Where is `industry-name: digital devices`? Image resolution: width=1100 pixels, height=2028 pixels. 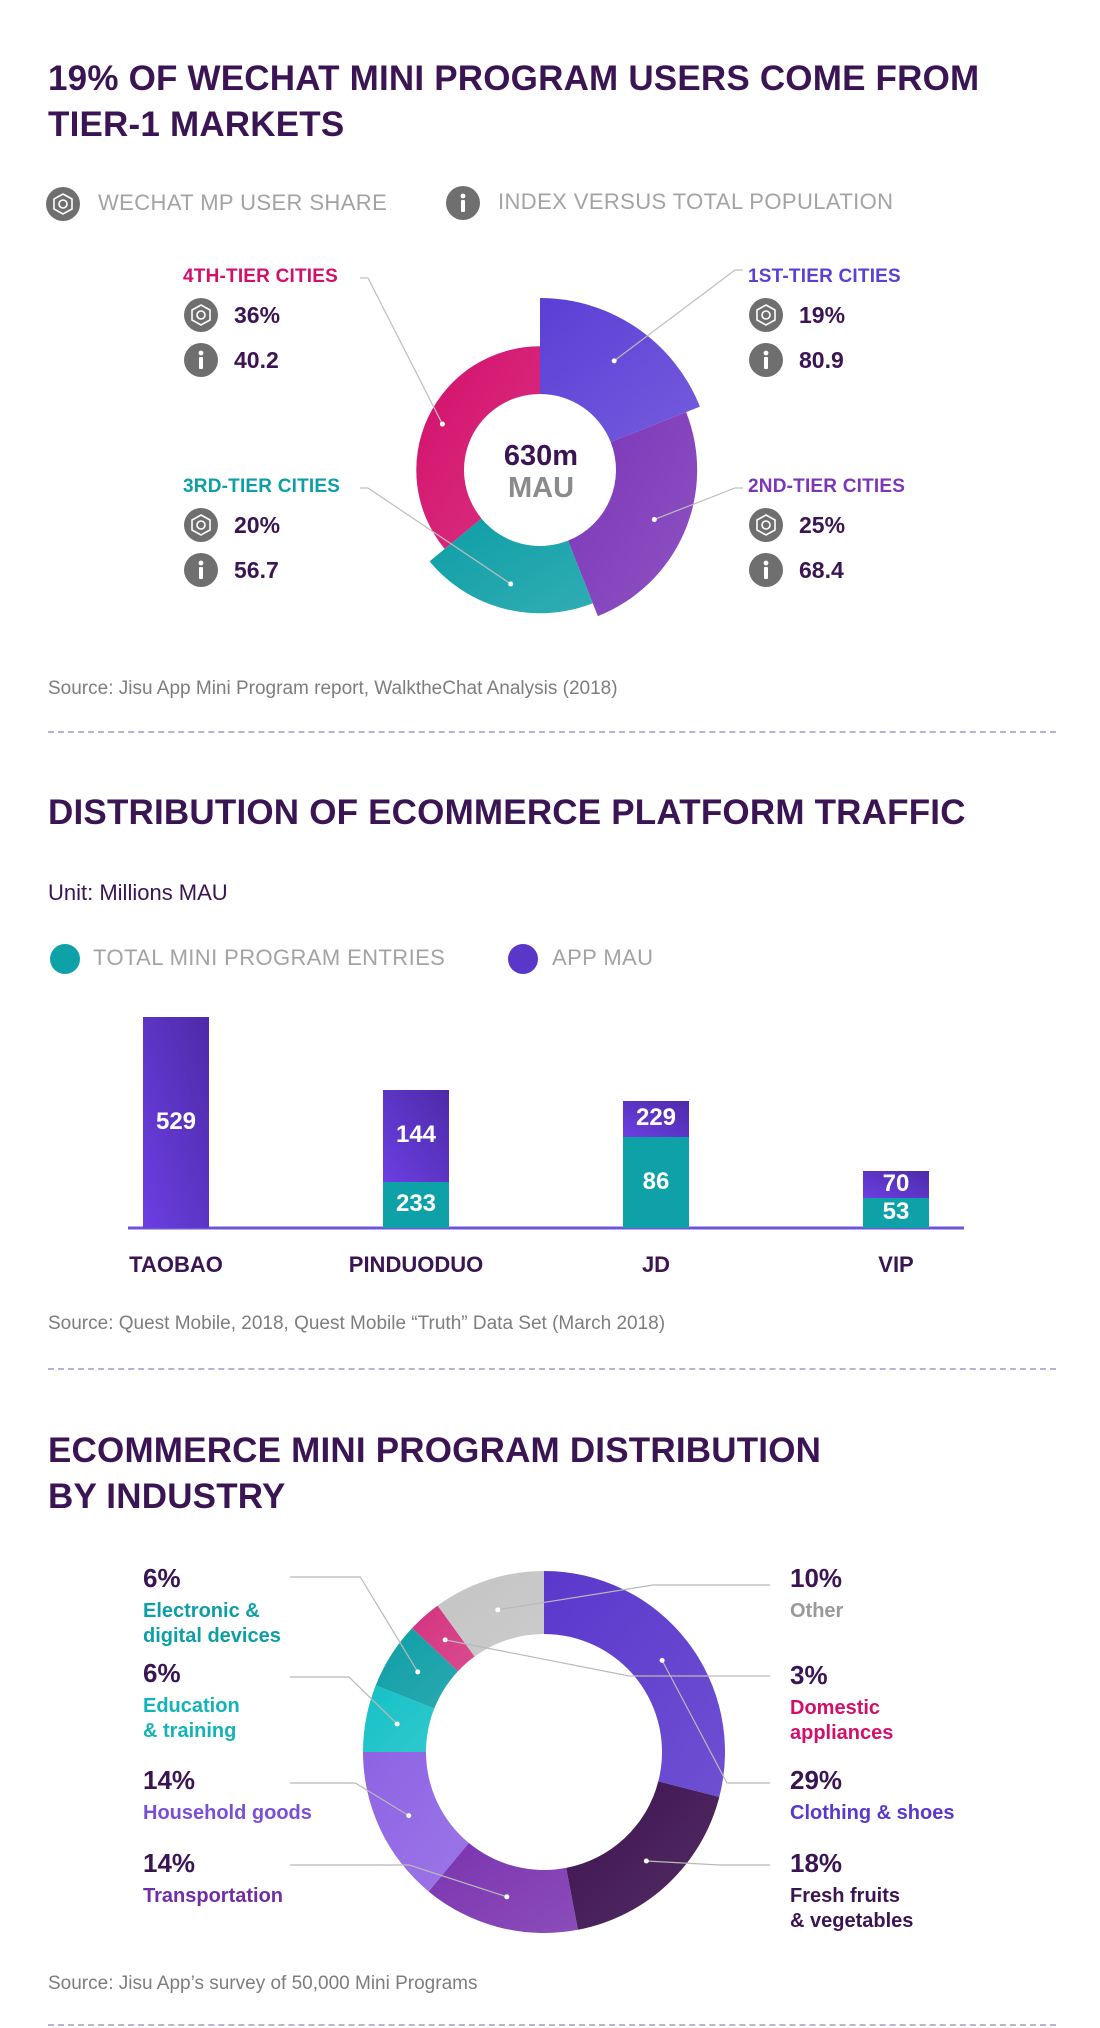 industry-name: digital devices is located at coordinates (212, 1636).